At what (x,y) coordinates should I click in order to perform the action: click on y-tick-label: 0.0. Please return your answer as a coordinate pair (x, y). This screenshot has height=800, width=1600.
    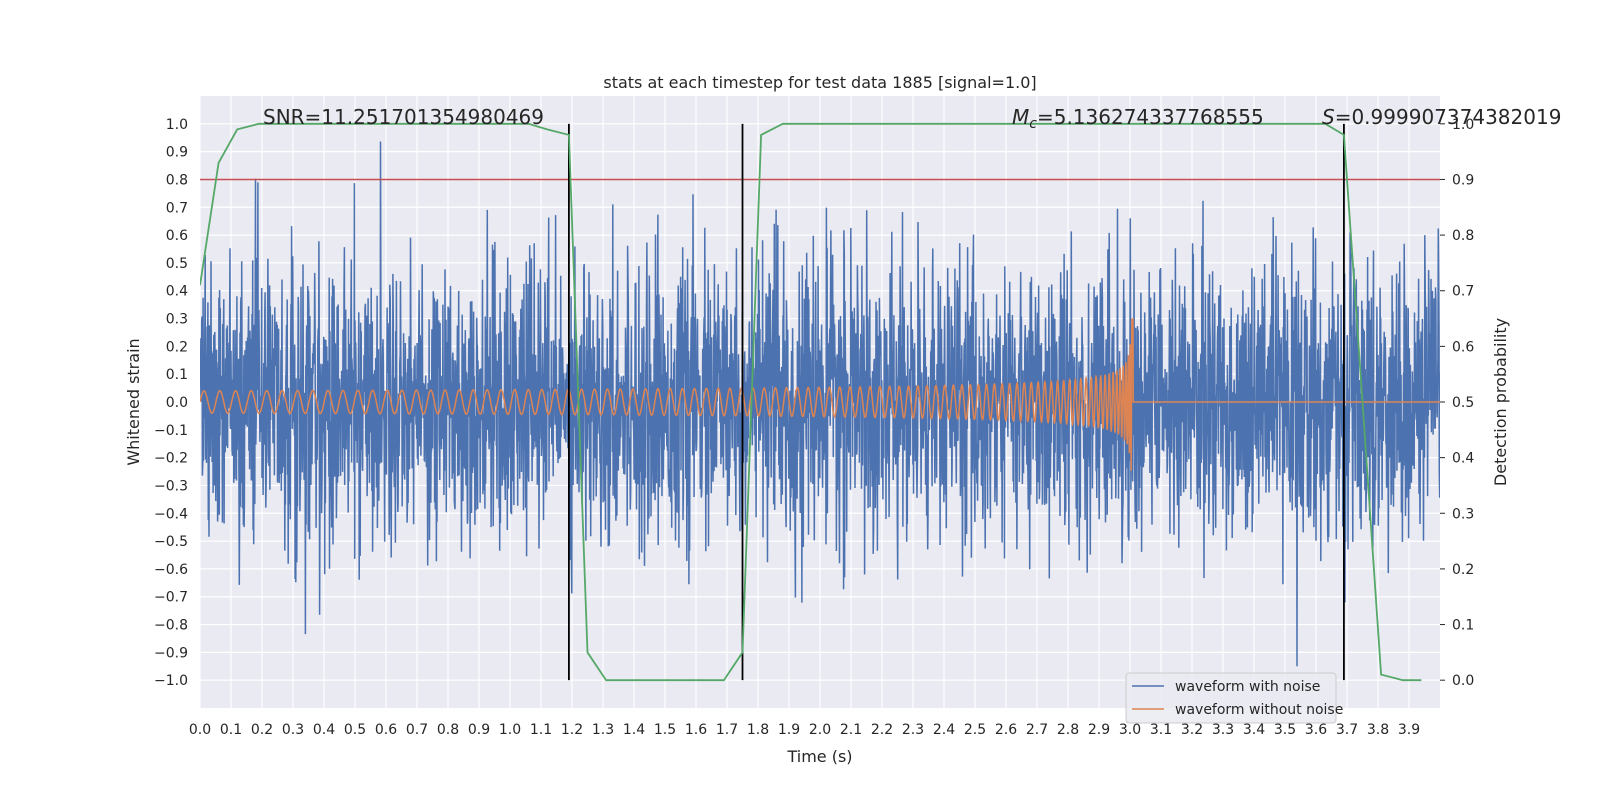
    Looking at the image, I should click on (177, 403).